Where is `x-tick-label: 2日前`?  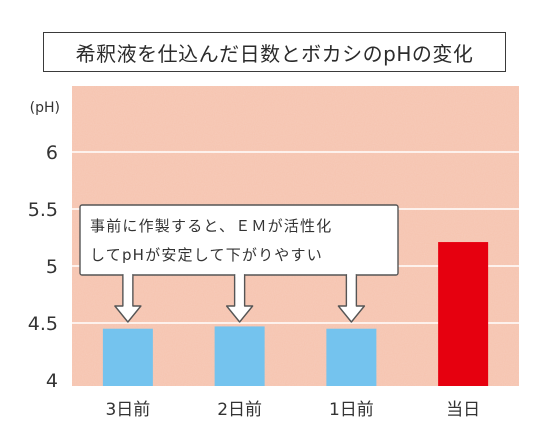 x-tick-label: 2日前 is located at coordinates (239, 410).